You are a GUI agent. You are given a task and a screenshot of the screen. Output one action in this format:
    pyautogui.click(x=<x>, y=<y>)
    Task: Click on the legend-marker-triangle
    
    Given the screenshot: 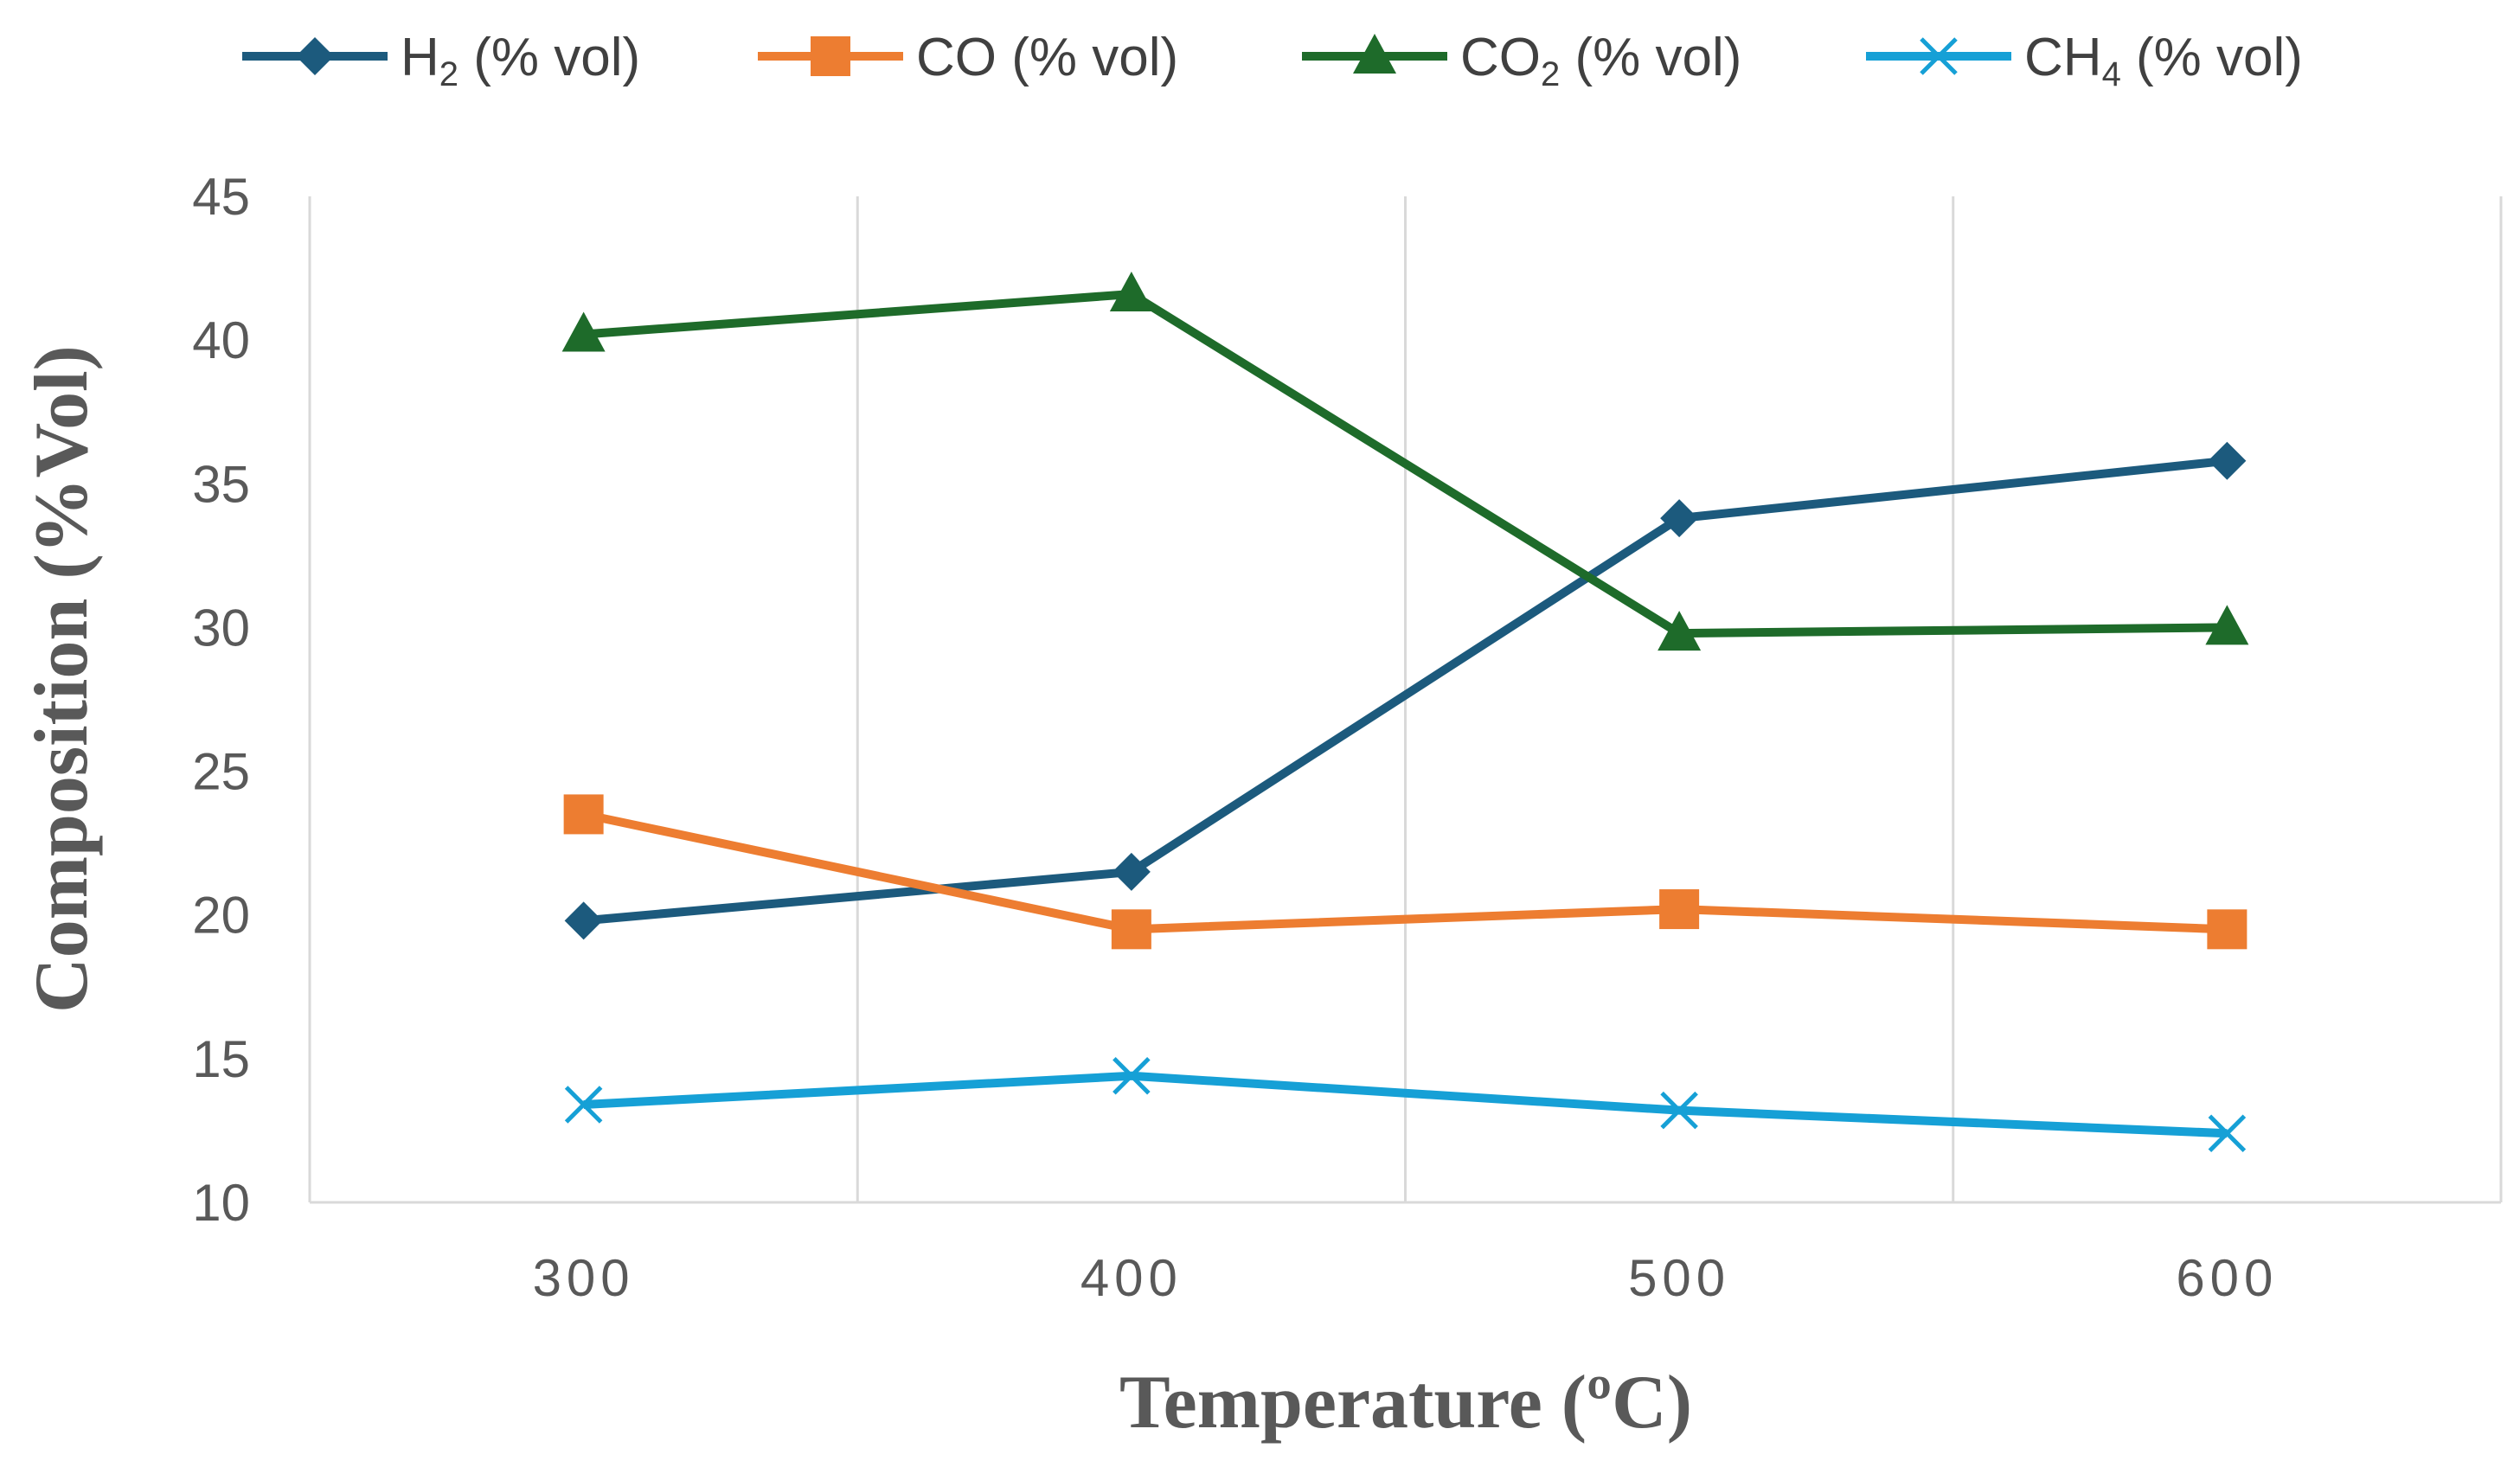 What is the action you would take?
    pyautogui.click(x=1374, y=54)
    